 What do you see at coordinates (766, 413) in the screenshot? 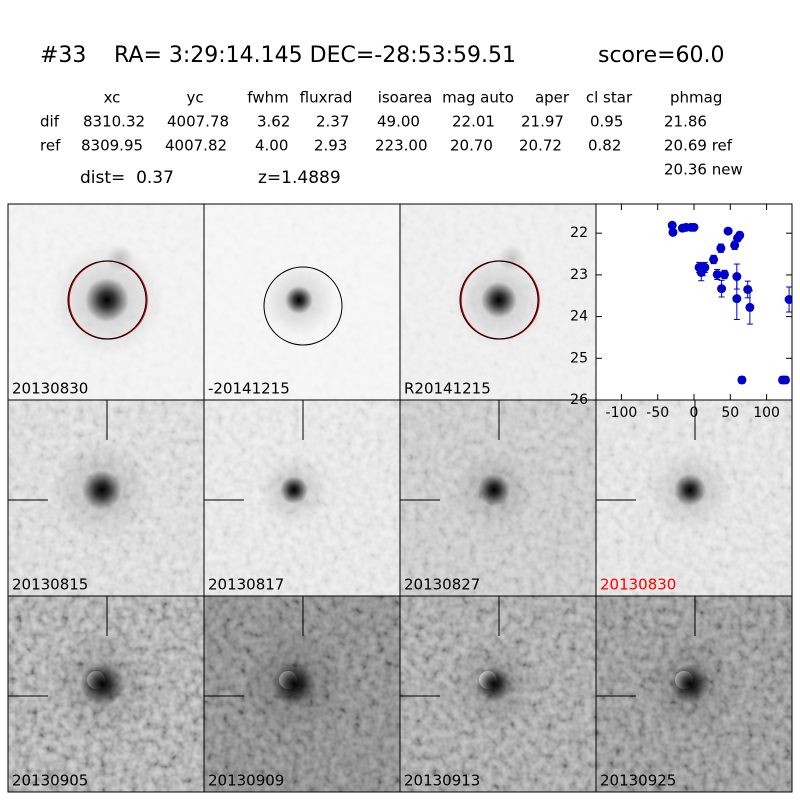
I see `x-tick-label: 100` at bounding box center [766, 413].